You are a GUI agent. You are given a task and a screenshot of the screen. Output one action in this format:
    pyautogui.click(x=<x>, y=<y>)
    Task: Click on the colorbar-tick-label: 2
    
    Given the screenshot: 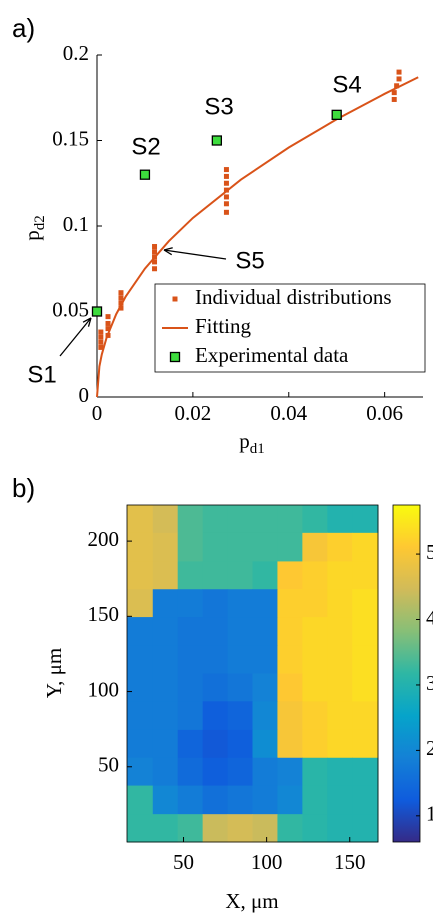 What is the action you would take?
    pyautogui.click(x=429, y=748)
    